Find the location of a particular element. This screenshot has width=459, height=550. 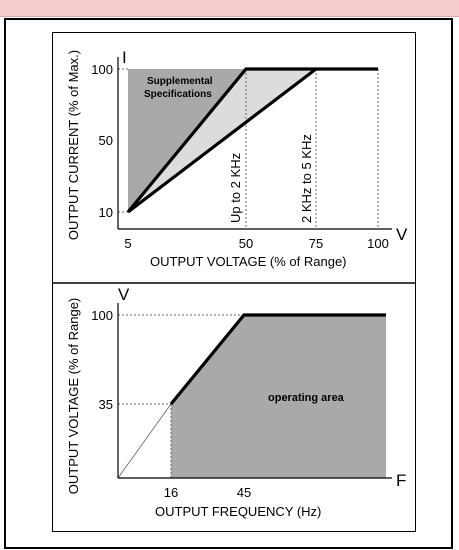

top-y-axis-title: OUTPUT CURRENT (% of Max.) is located at coordinates (73, 145).